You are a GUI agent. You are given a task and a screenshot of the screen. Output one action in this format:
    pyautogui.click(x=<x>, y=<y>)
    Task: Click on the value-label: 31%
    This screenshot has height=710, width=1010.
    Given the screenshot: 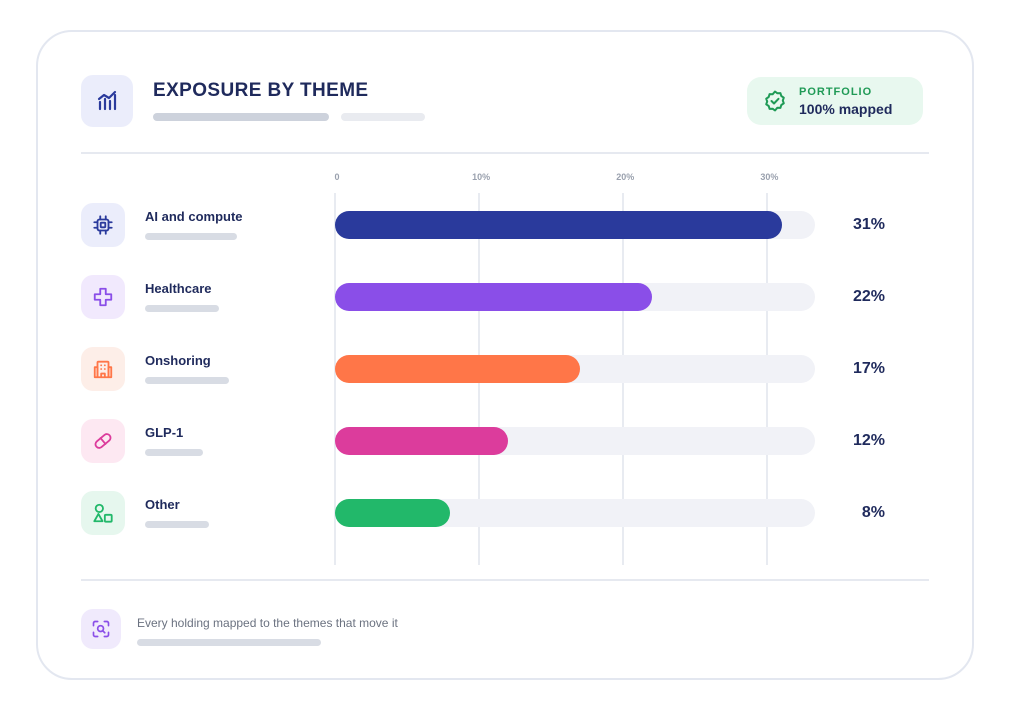 What is the action you would take?
    pyautogui.click(x=868, y=224)
    